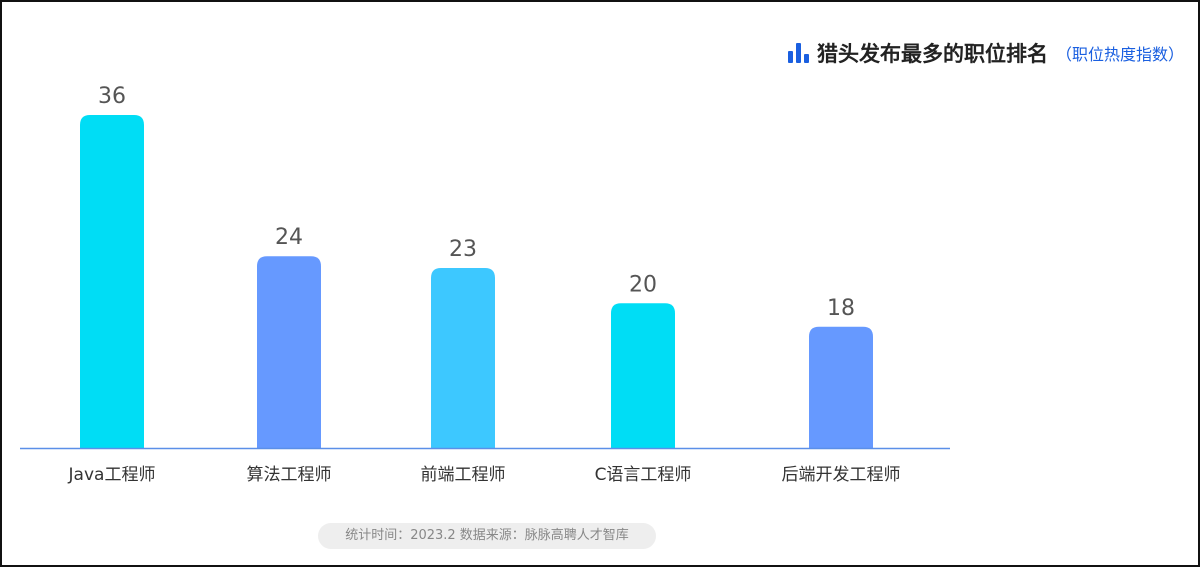 The image size is (1200, 567). Describe the element at coordinates (463, 249) in the screenshot. I see `data-label: 23` at that location.